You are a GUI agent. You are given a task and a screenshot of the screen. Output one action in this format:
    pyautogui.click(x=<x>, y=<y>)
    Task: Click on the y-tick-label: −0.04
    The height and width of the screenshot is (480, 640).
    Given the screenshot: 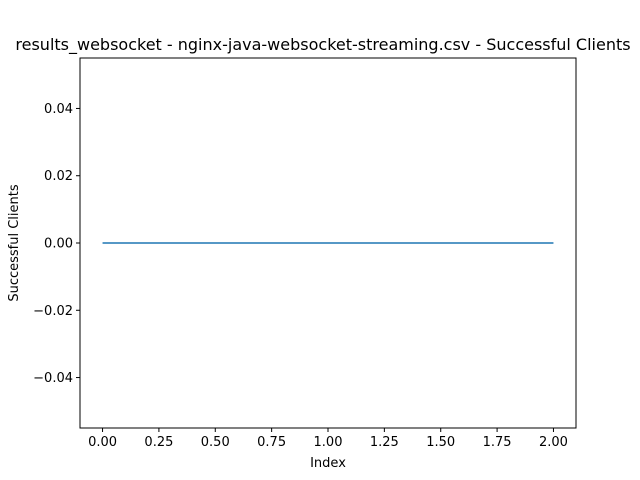 What is the action you would take?
    pyautogui.click(x=53, y=378)
    